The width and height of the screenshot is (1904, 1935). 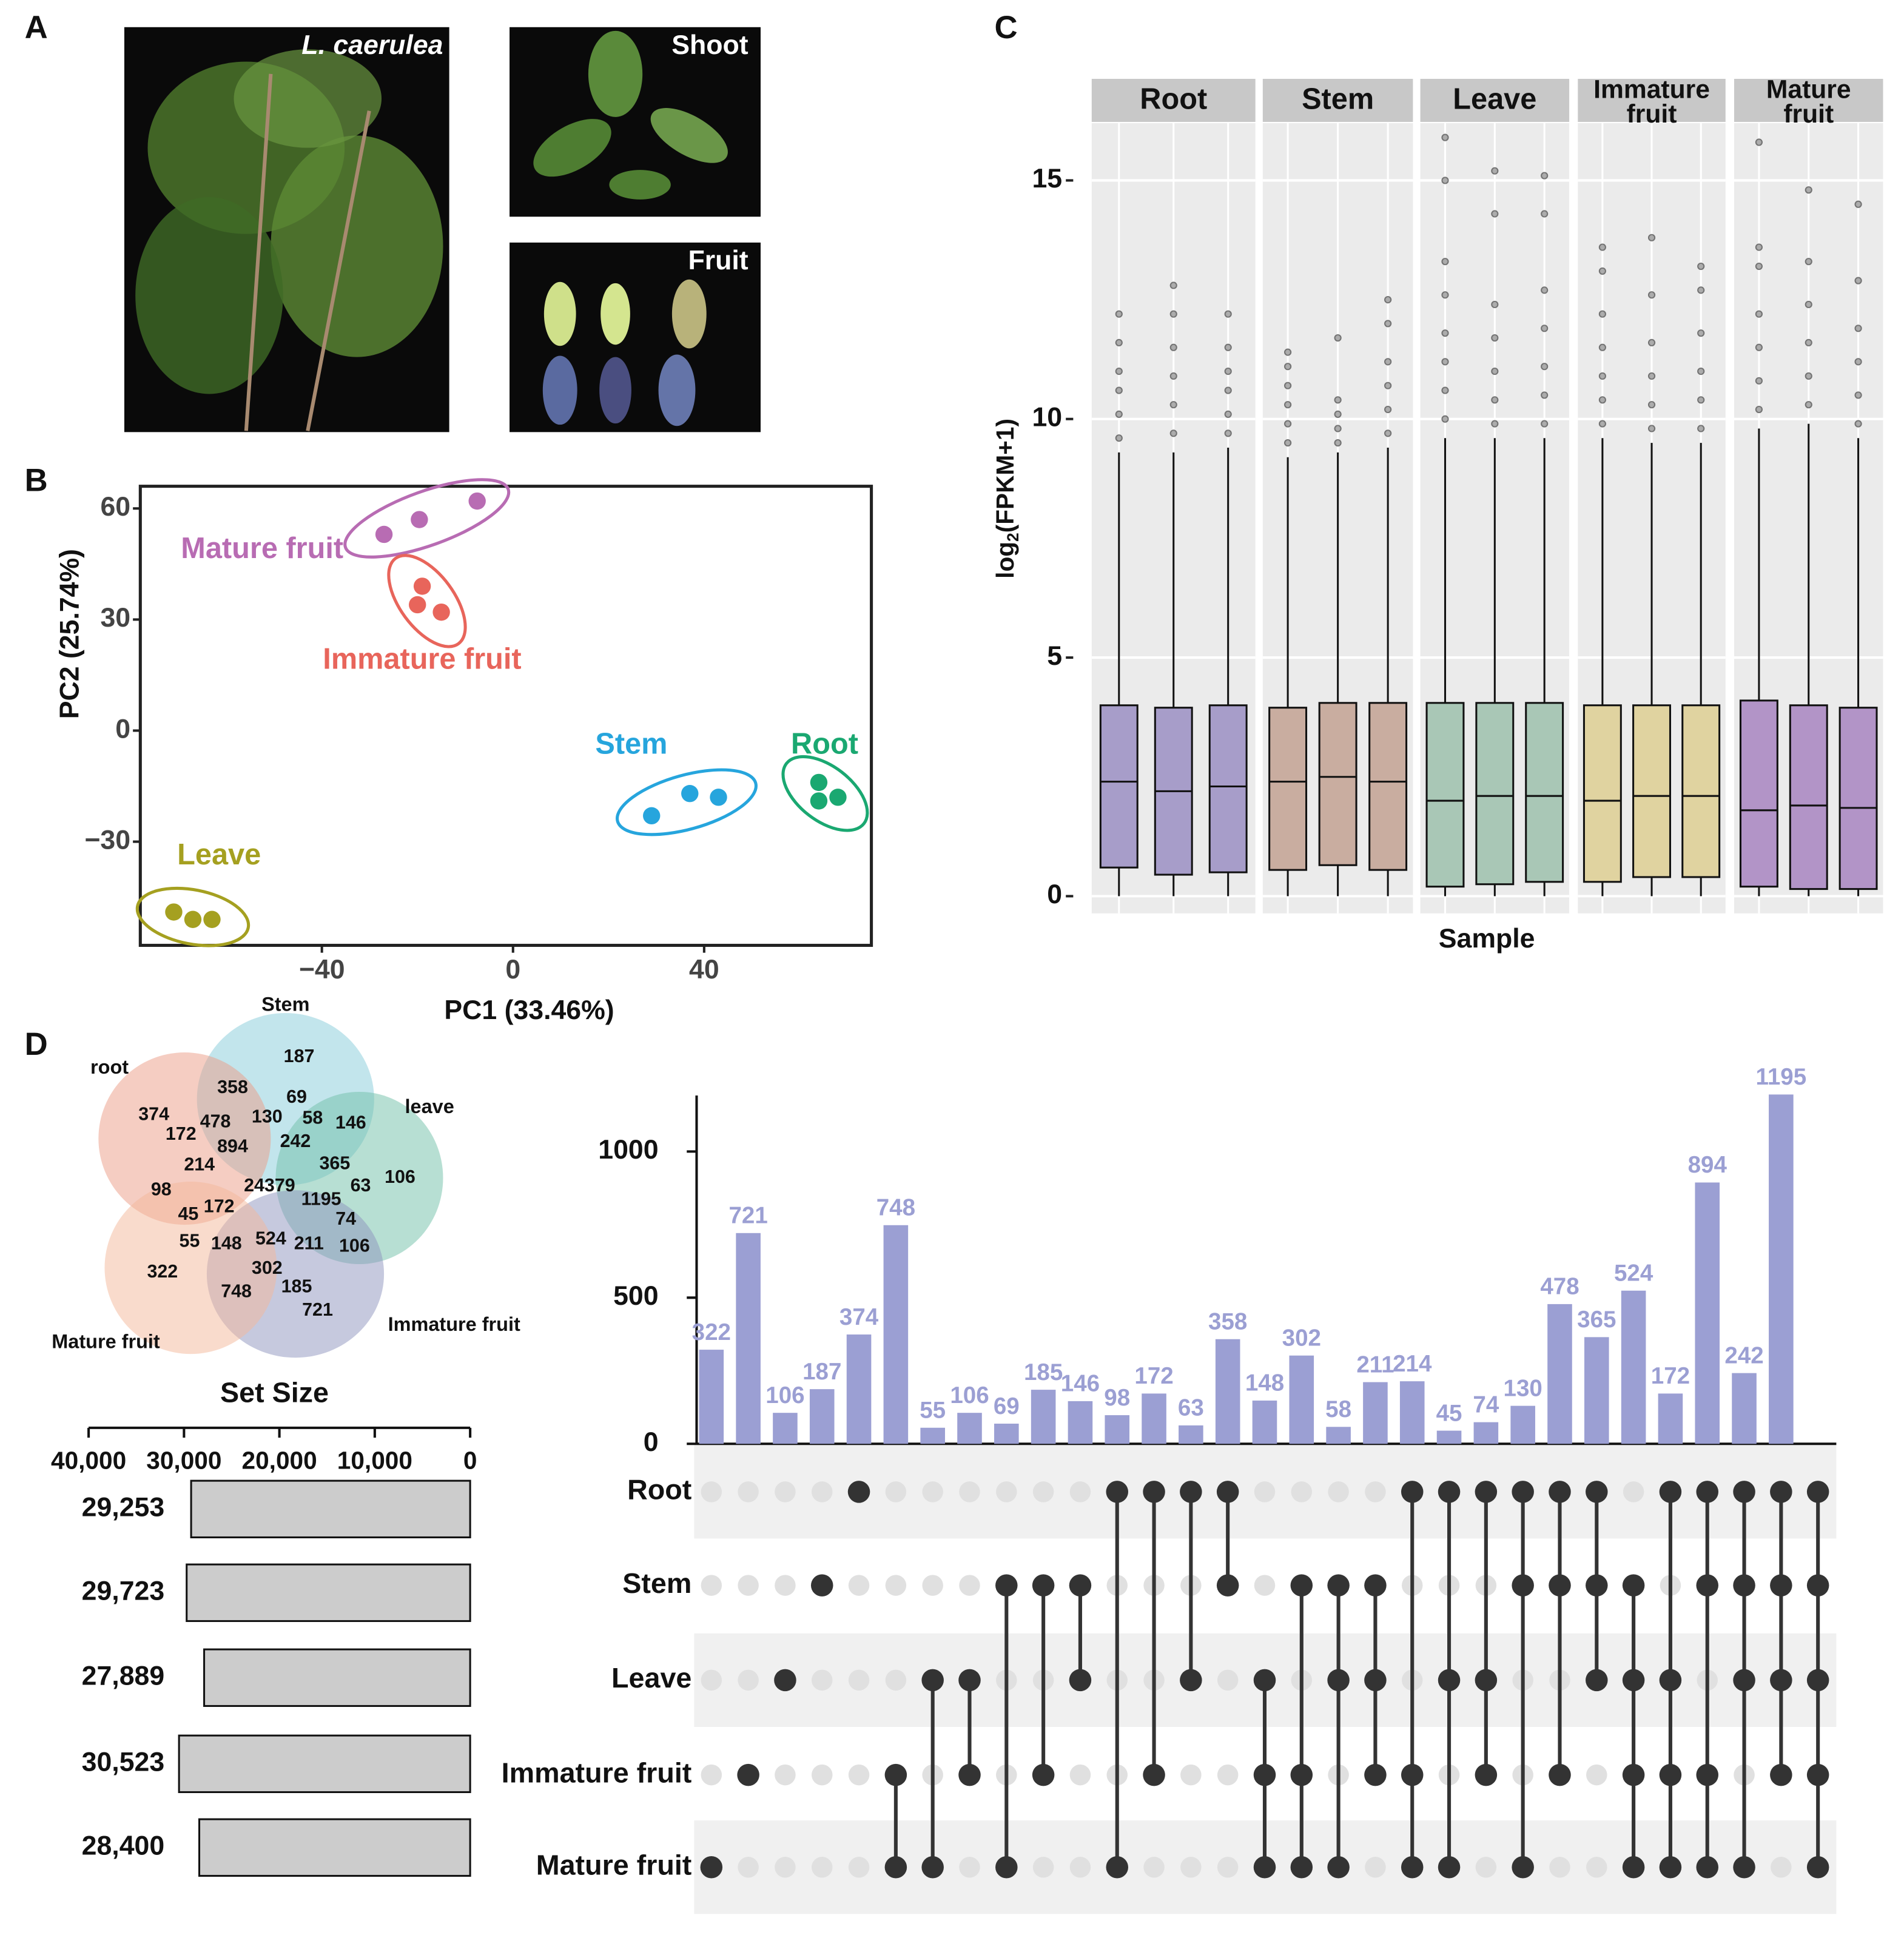 I want to click on y-axis-title-part: log, so click(x=1005, y=560).